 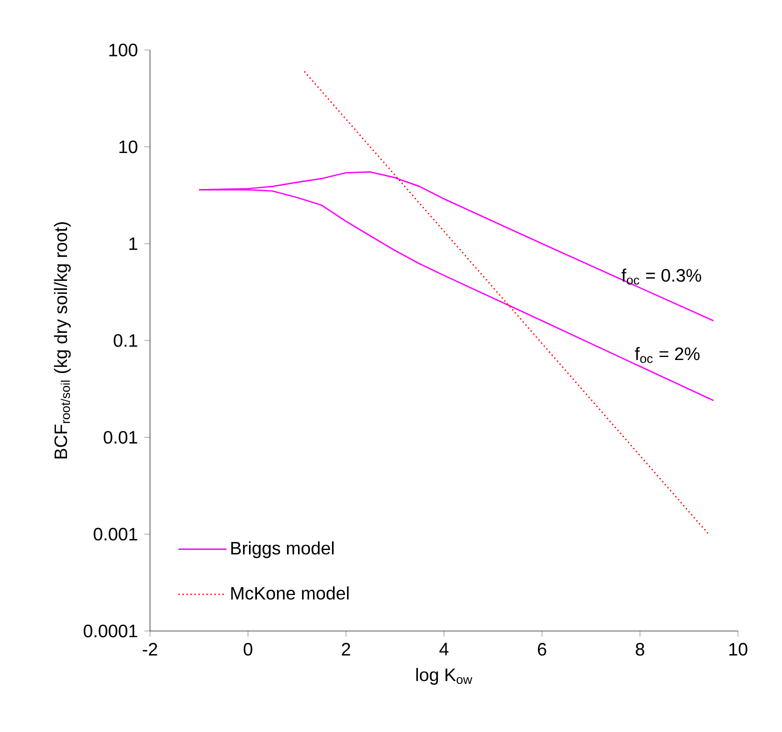 What do you see at coordinates (444, 676) in the screenshot?
I see `x-axis-title: log K$_{ow}$` at bounding box center [444, 676].